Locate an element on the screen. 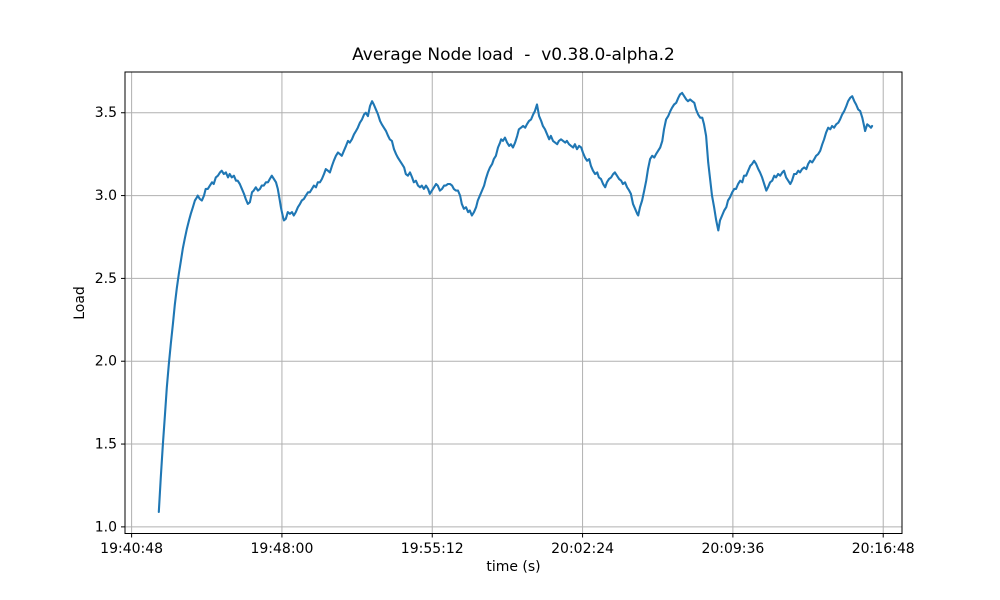 This screenshot has height=600, width=1000. chart-title: Average Node load - v0.38.0-alpha.2 is located at coordinates (513, 55).